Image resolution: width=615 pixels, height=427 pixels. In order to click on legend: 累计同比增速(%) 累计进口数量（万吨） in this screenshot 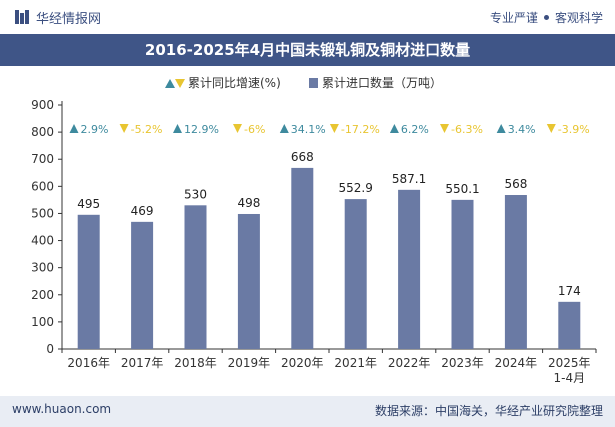, I will do `click(303, 82)`.